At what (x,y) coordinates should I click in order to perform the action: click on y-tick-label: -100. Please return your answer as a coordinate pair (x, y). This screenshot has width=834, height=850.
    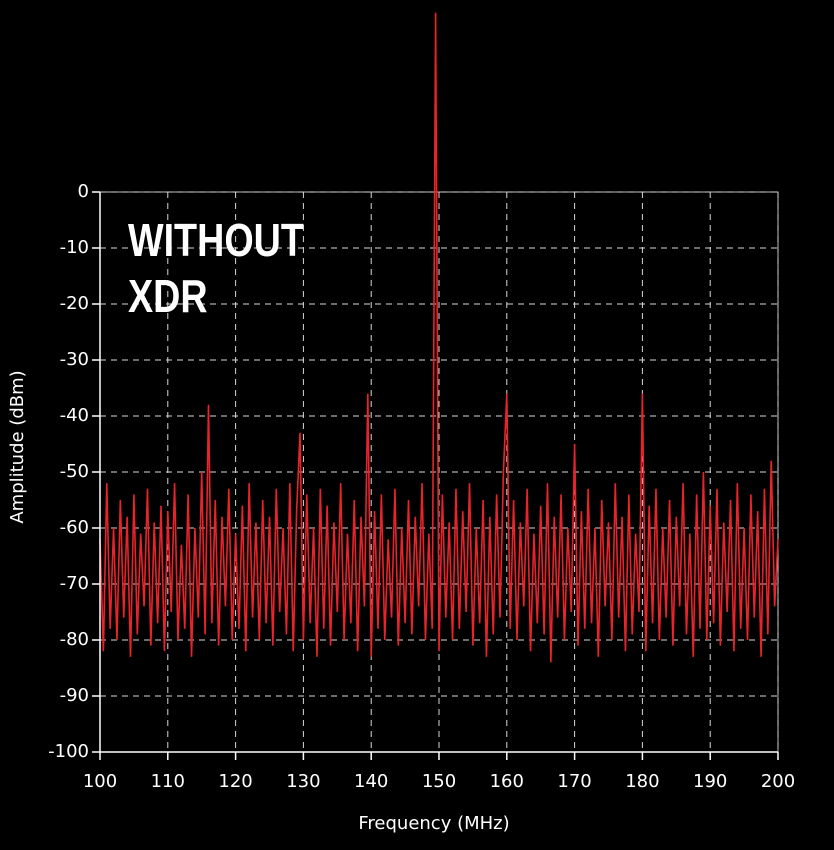
    Looking at the image, I should click on (68, 751).